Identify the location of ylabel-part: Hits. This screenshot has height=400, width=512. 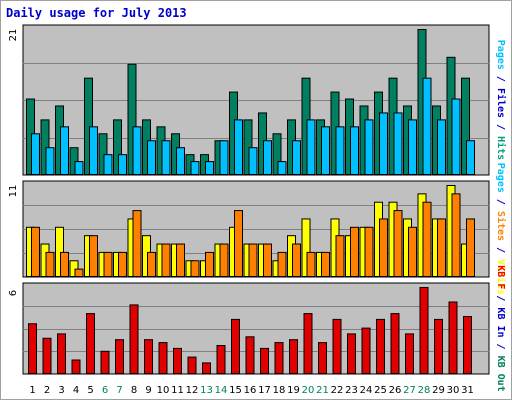
(501, 148).